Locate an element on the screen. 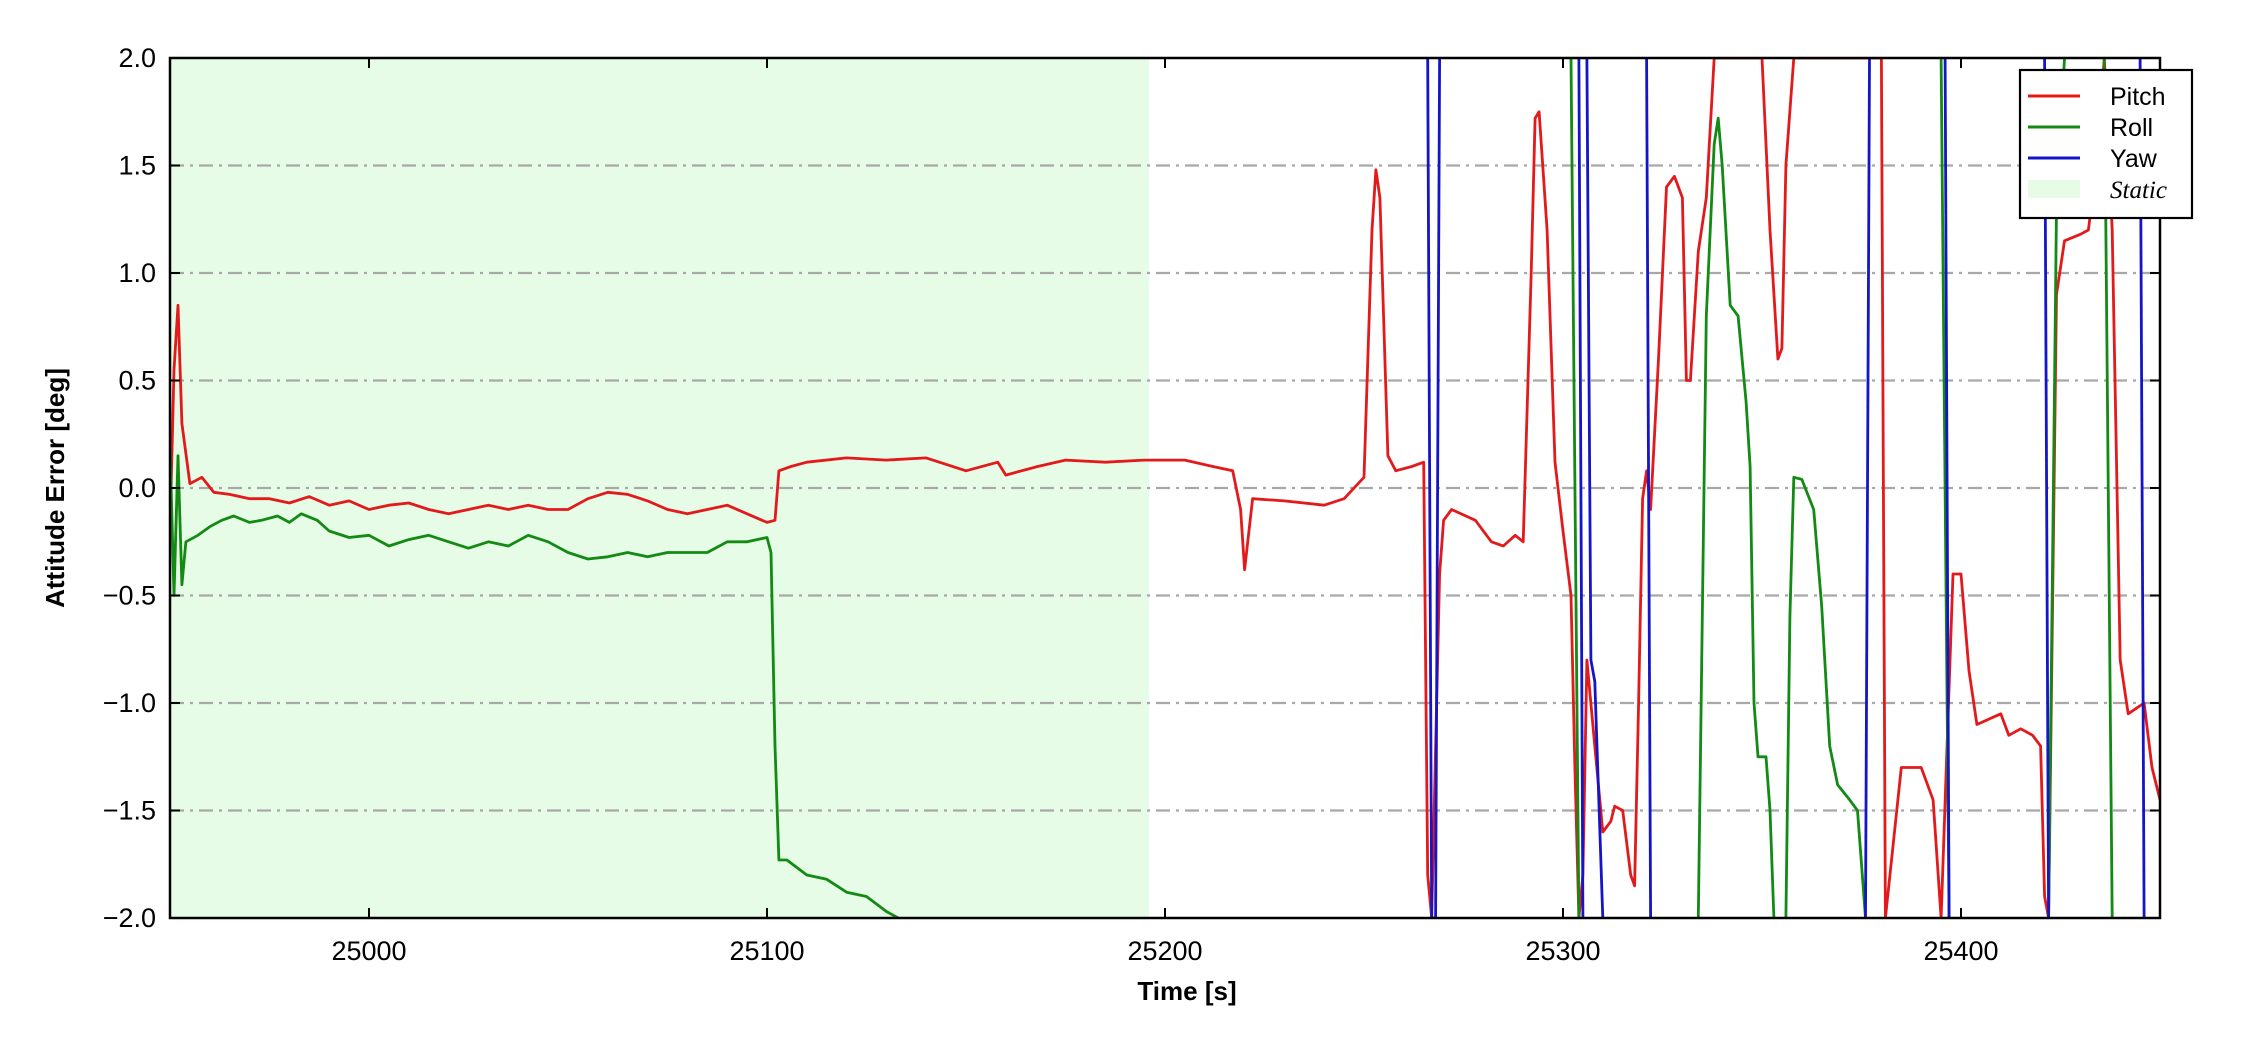 The image size is (2250, 1055). legend-label-roll: Roll is located at coordinates (2131, 128).